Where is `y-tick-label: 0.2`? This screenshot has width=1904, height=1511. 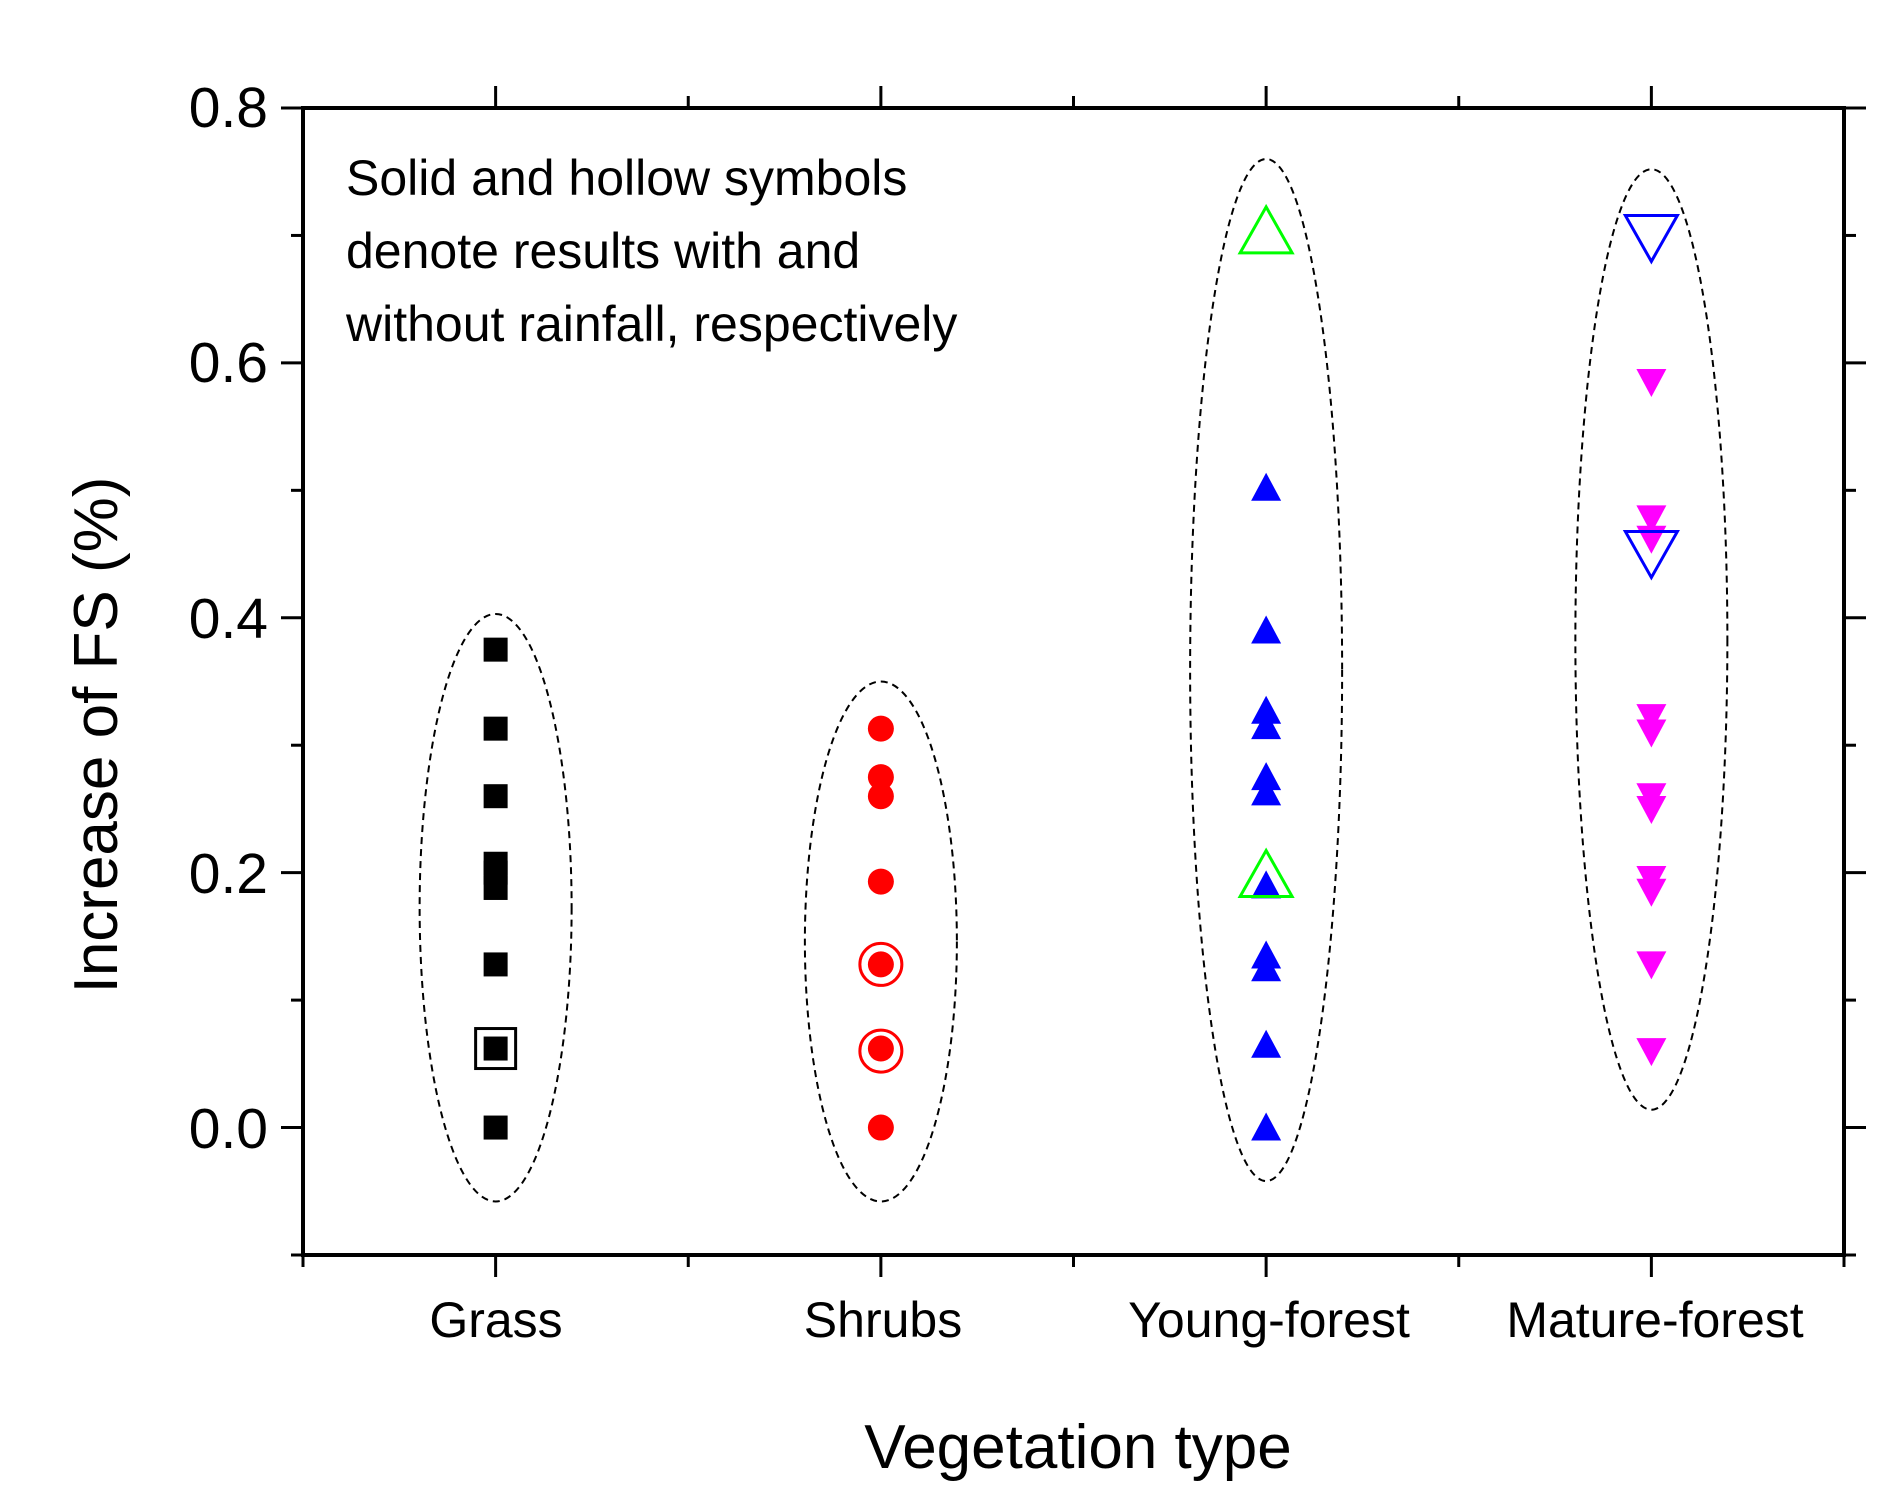
y-tick-label: 0.2 is located at coordinates (228, 874).